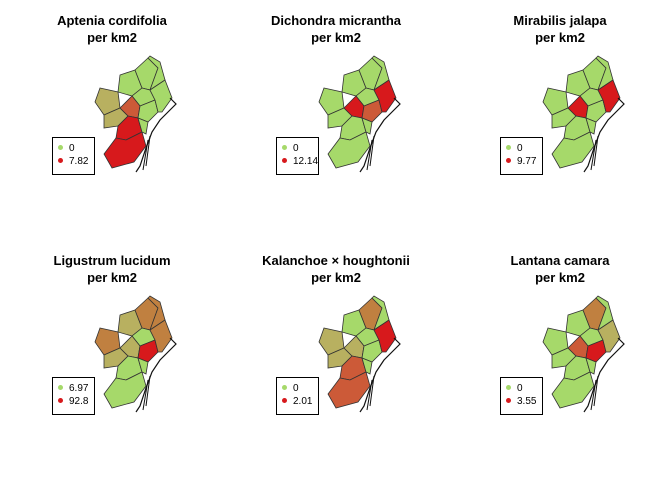 The height and width of the screenshot is (480, 672). I want to click on legend-label: 3.55, so click(527, 401).